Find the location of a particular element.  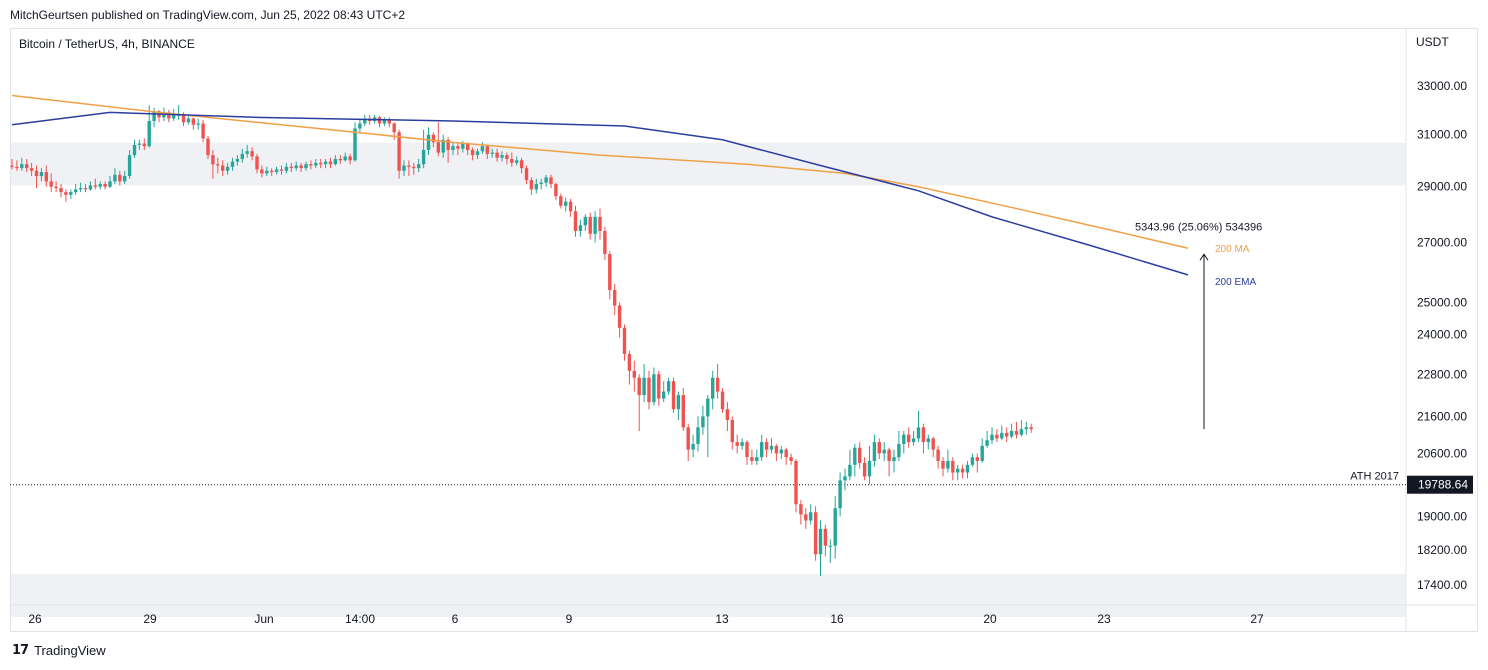

price-tick-label: 22800.00 is located at coordinates (1442, 374).